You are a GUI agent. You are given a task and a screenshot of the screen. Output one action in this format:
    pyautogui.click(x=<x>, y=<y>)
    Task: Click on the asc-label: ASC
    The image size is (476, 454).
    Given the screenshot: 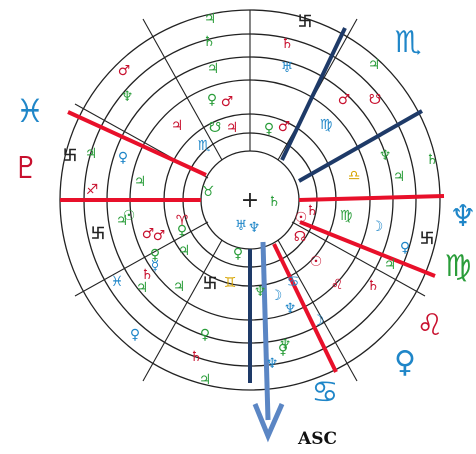 What is the action you would take?
    pyautogui.click(x=317, y=439)
    